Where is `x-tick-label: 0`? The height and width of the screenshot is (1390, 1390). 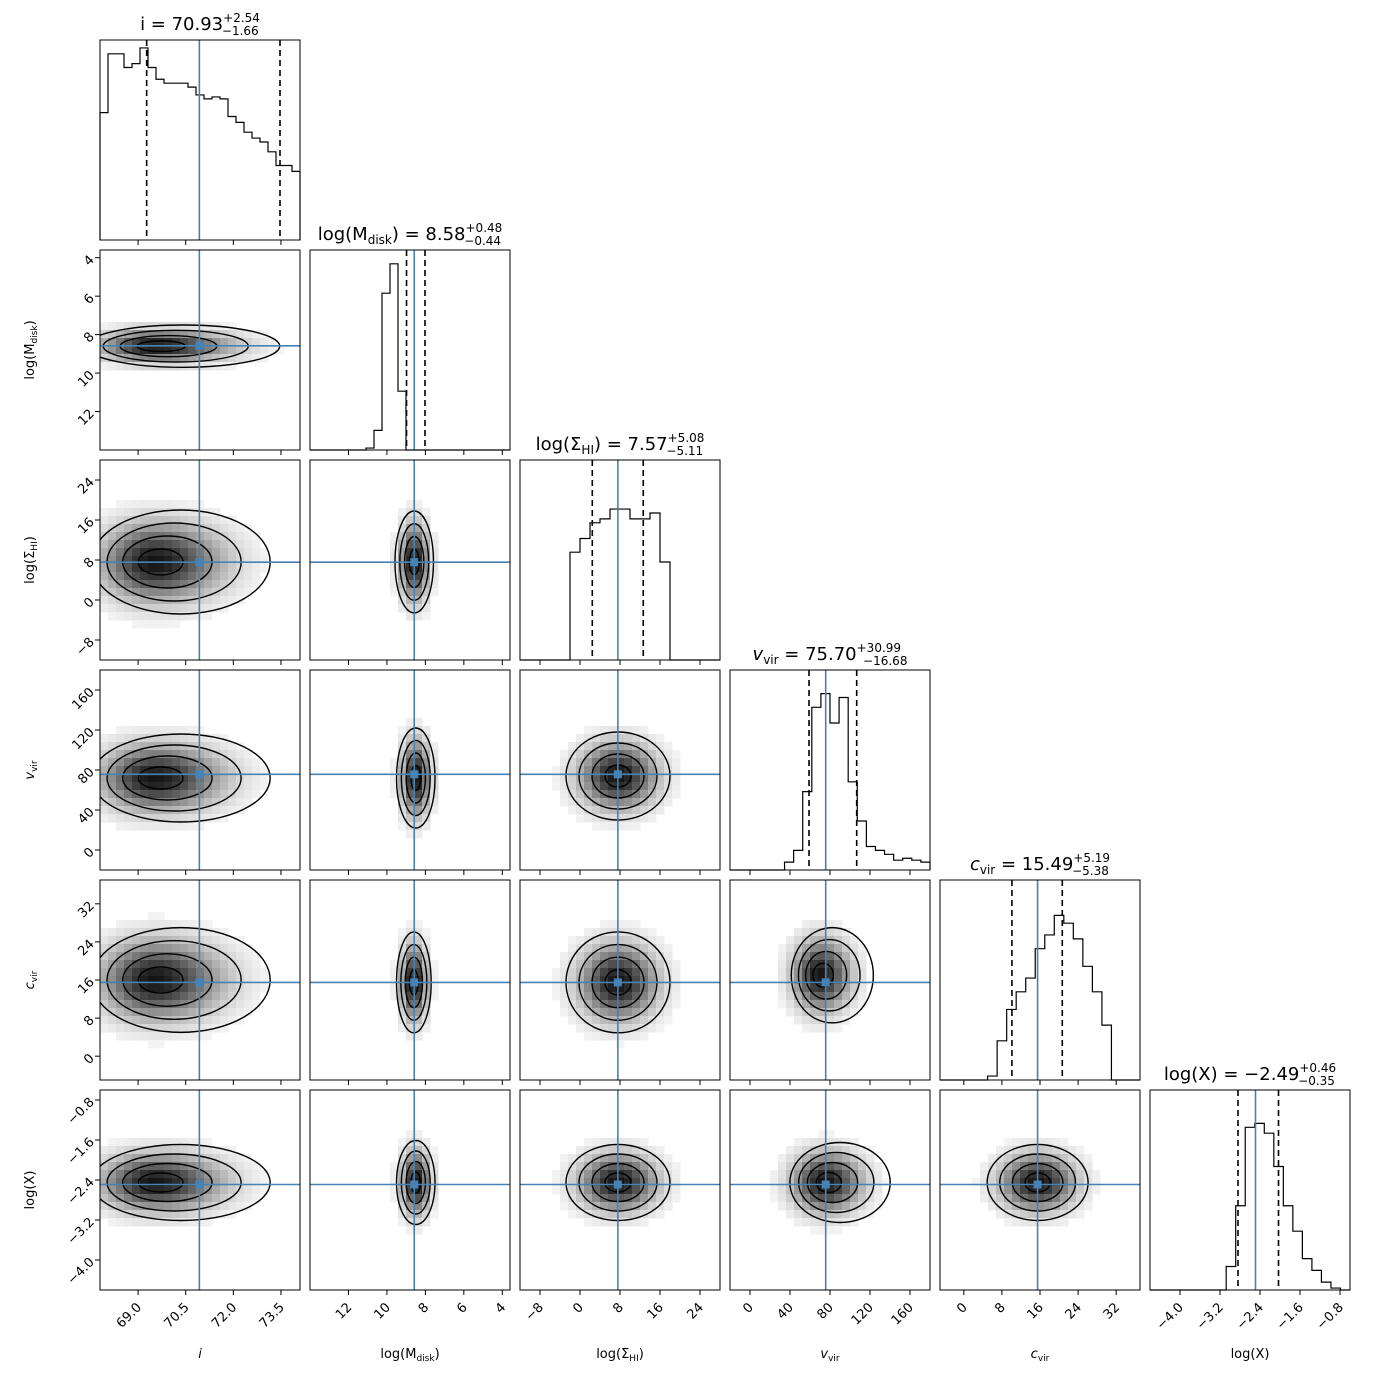
x-tick-label: 0 is located at coordinates (578, 1308).